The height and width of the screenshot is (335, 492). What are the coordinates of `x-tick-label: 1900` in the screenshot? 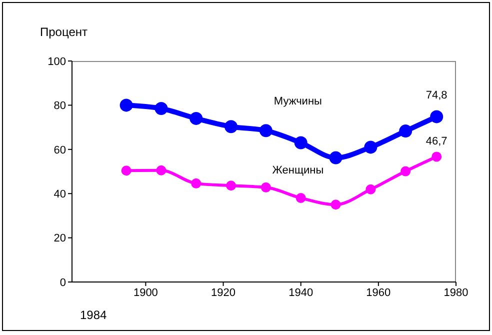 It's located at (145, 292).